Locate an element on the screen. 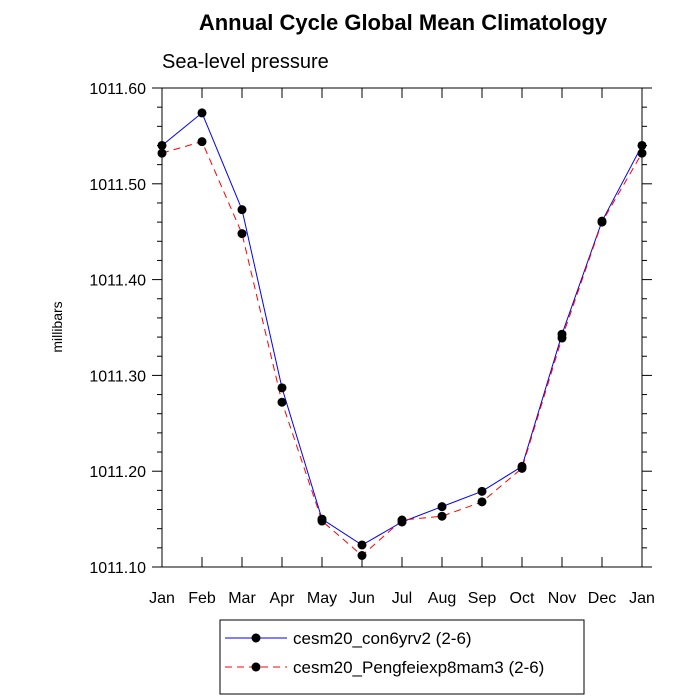 The height and width of the screenshot is (700, 700). chart-subtitle: Sea-level pressure is located at coordinates (245, 62).